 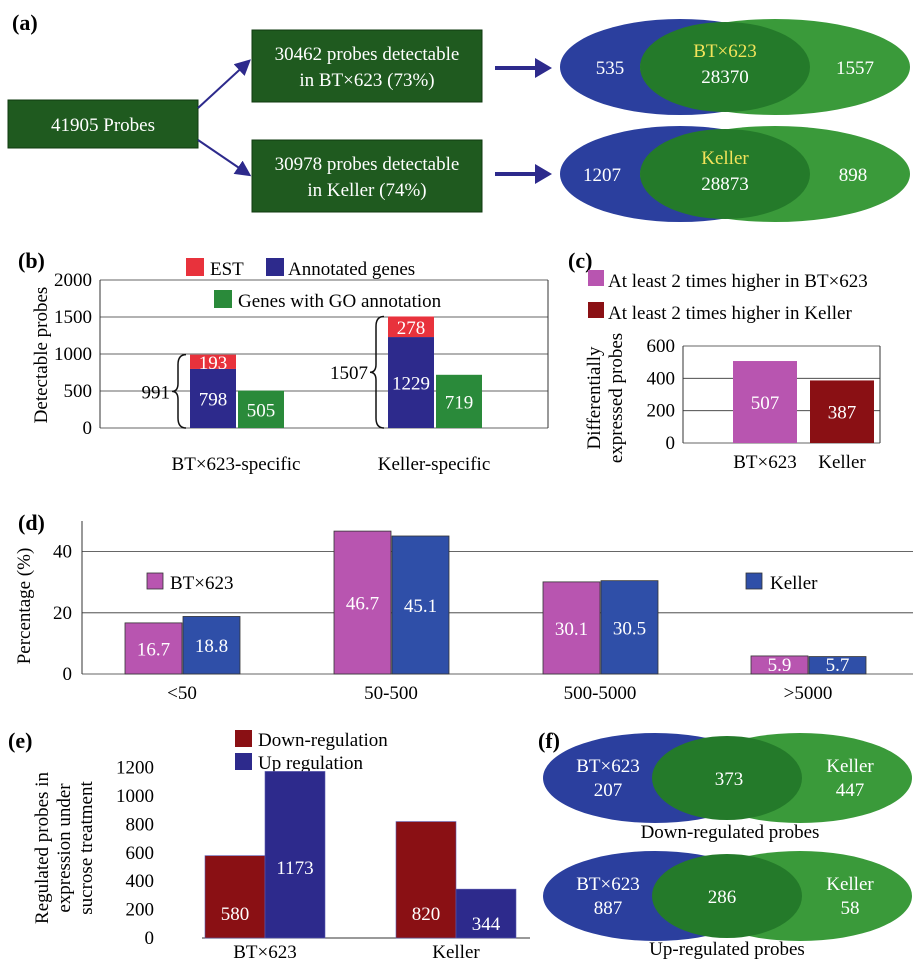 I want to click on venn2-center-value: 28873, so click(x=725, y=184).